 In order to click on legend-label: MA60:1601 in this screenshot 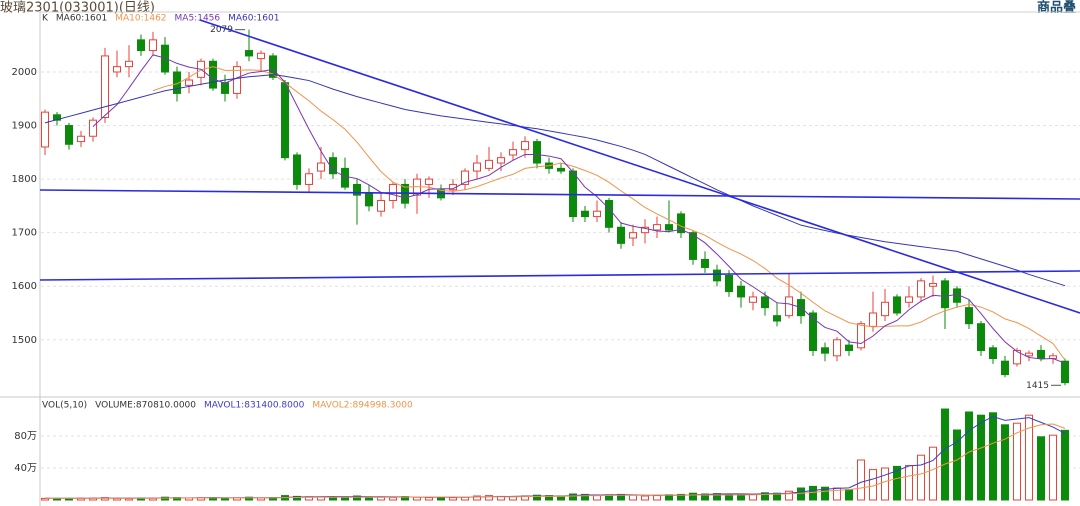, I will do `click(81, 19)`.